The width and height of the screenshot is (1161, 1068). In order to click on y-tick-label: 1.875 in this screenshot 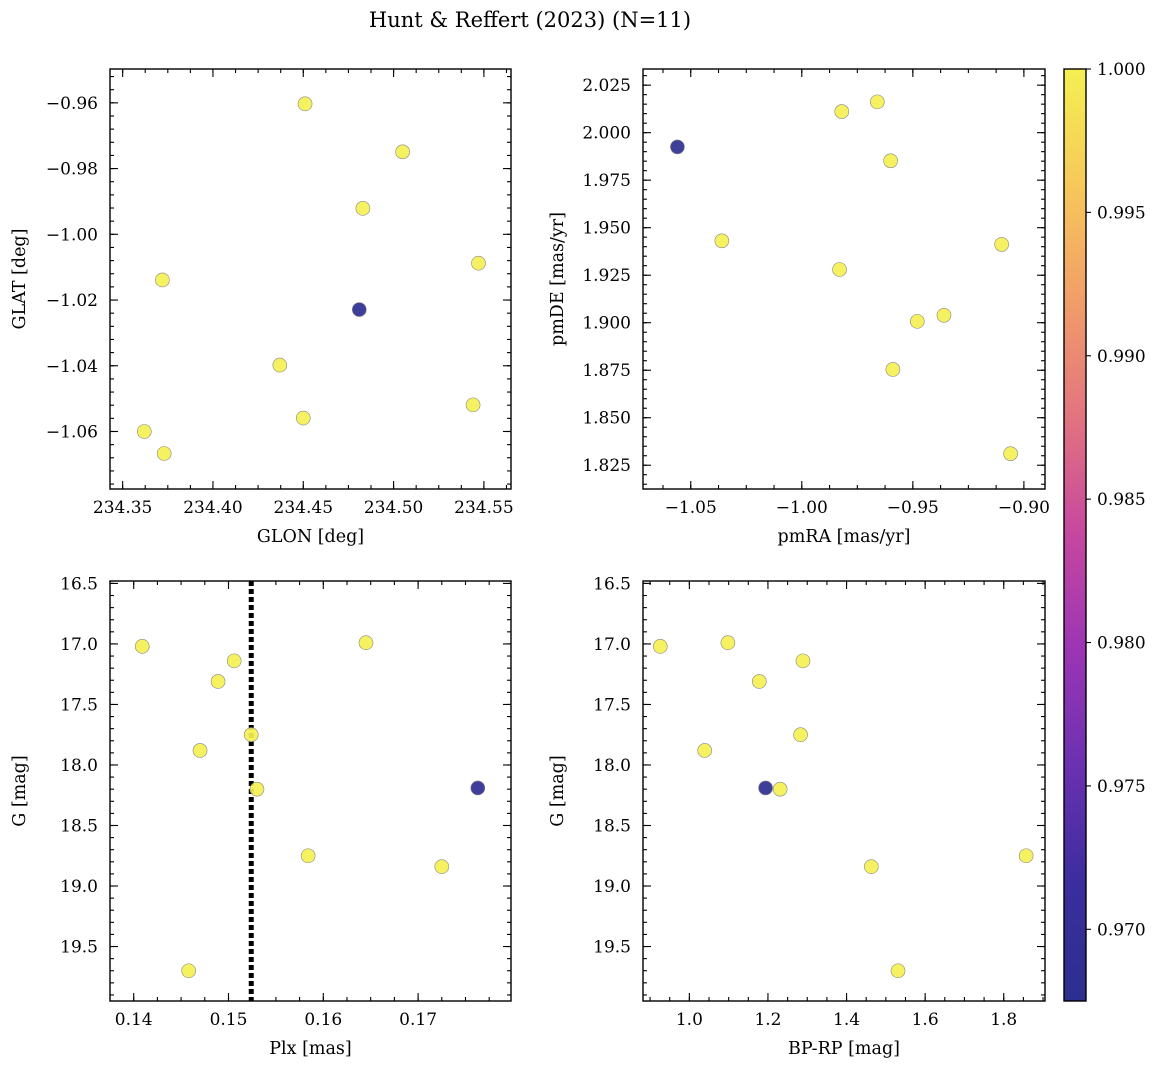, I will do `click(606, 371)`.